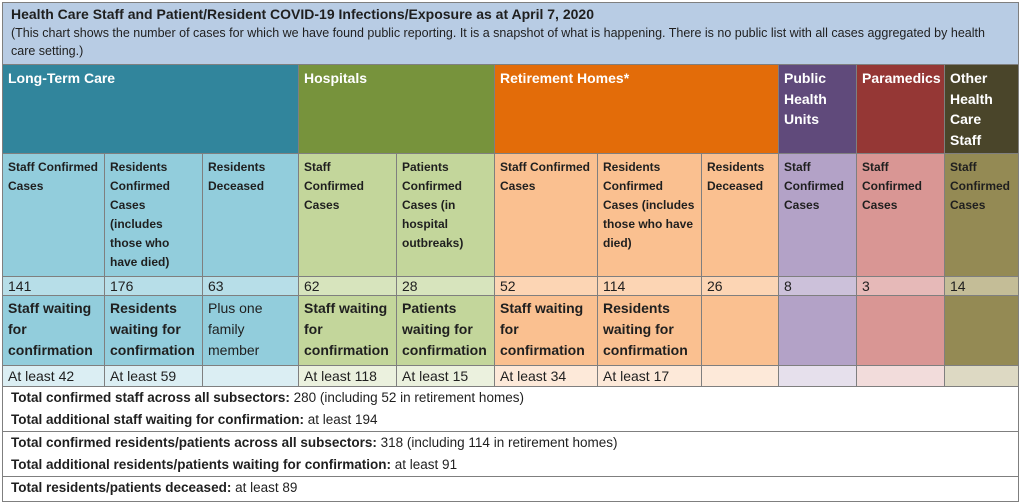  I want to click on confirmed-value: 63, so click(250, 286).